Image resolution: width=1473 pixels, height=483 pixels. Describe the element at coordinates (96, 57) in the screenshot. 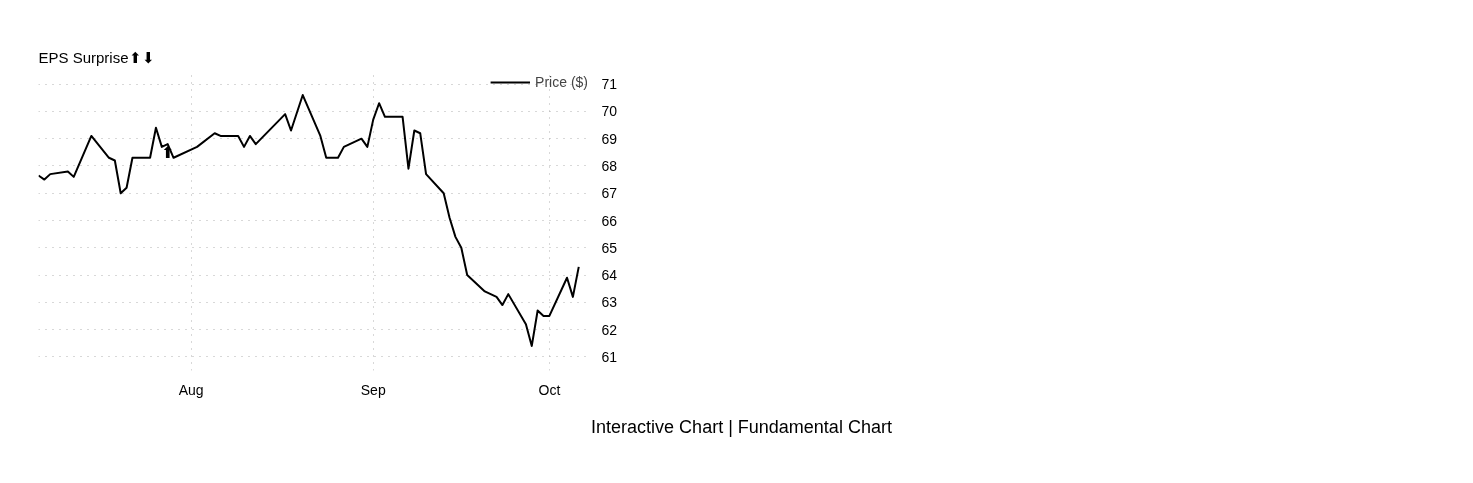

I see `chart-title: EPS Surprise⬆⬇` at that location.